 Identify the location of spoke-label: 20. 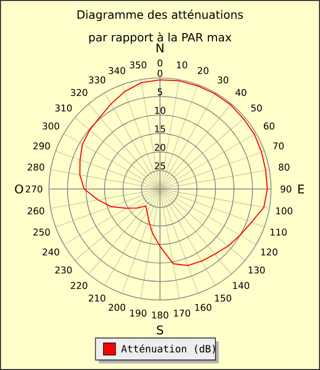
(203, 70).